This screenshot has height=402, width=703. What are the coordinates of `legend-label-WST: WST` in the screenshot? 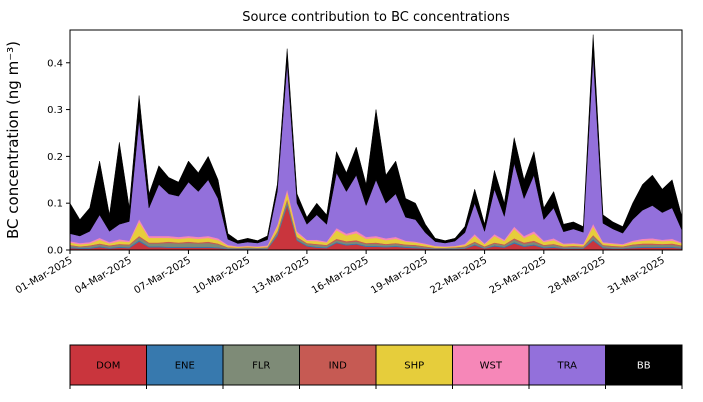 It's located at (491, 366).